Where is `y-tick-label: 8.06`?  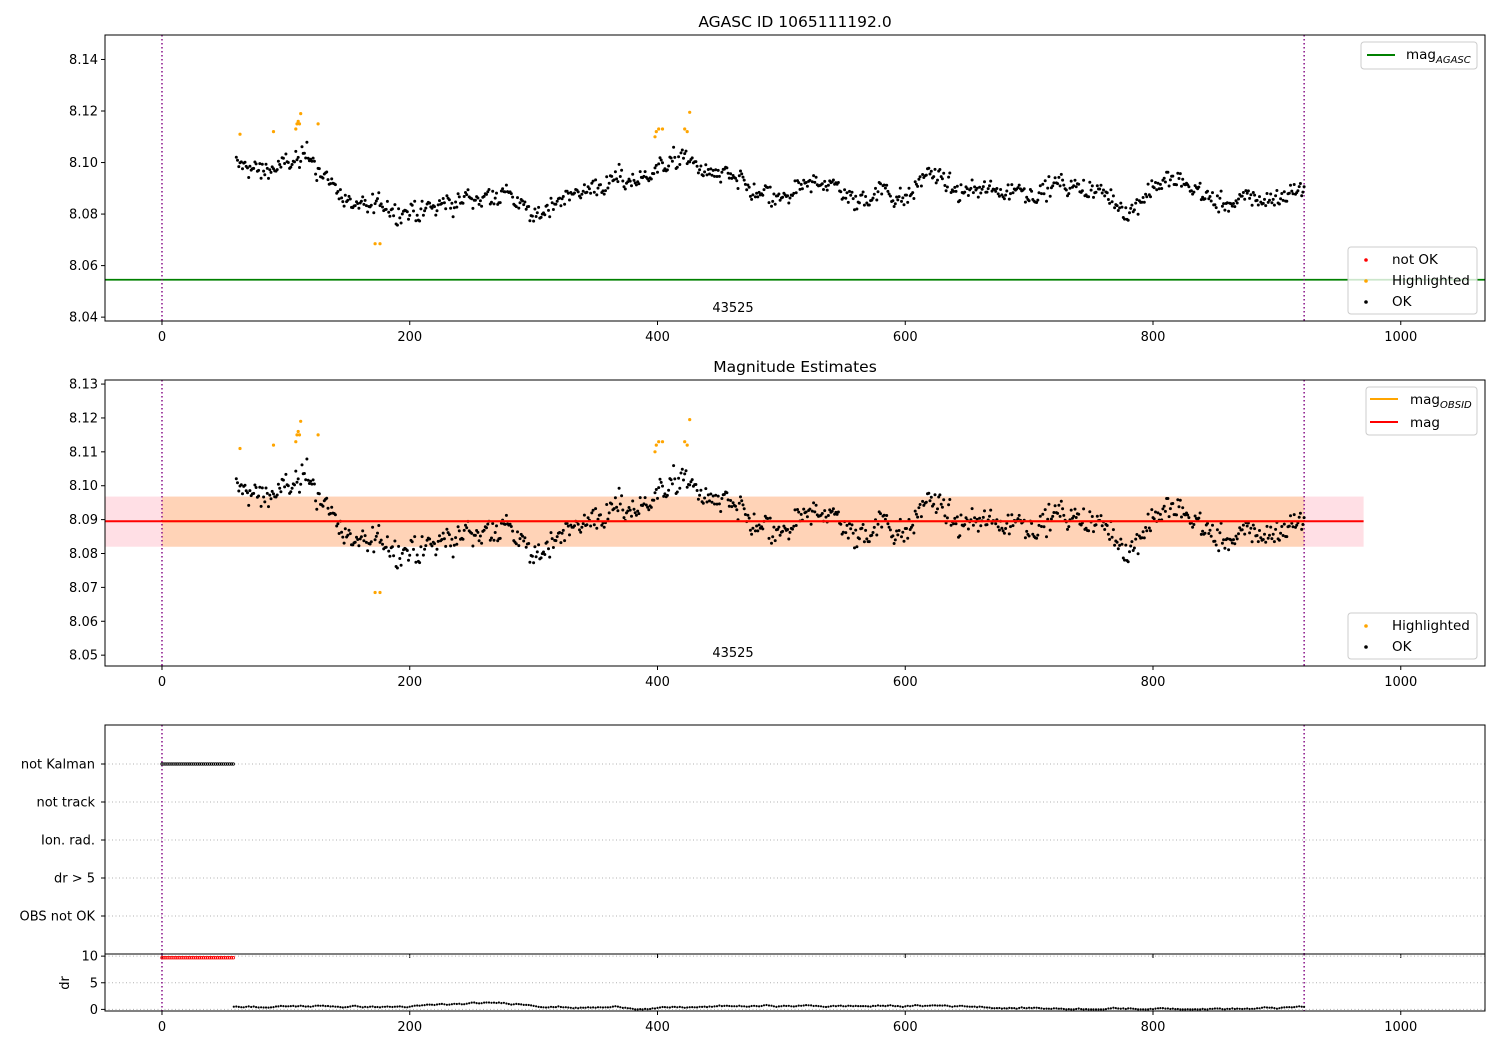
y-tick-label: 8.06 is located at coordinates (83, 622).